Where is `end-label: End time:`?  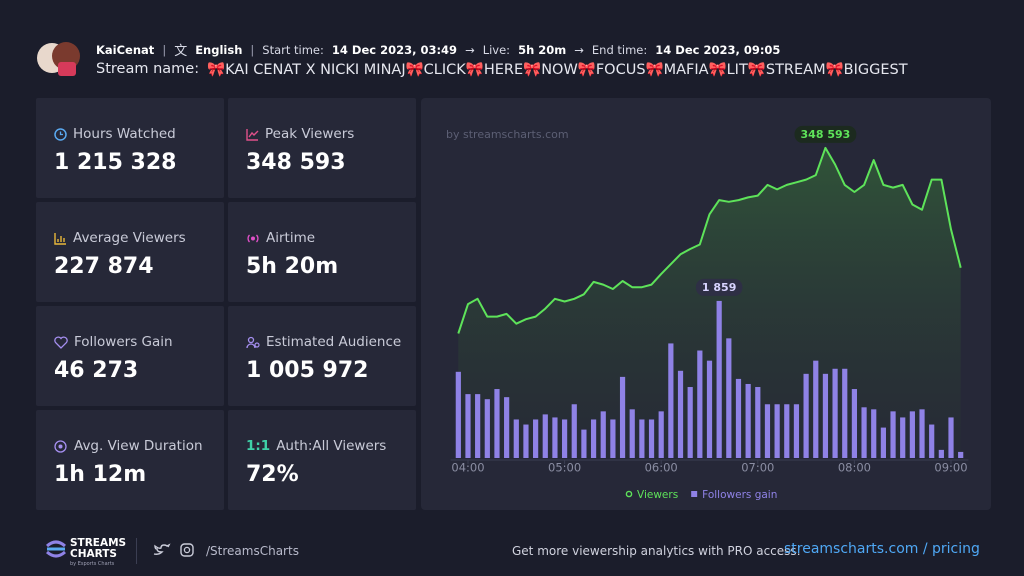
end-label: End time: is located at coordinates (619, 49).